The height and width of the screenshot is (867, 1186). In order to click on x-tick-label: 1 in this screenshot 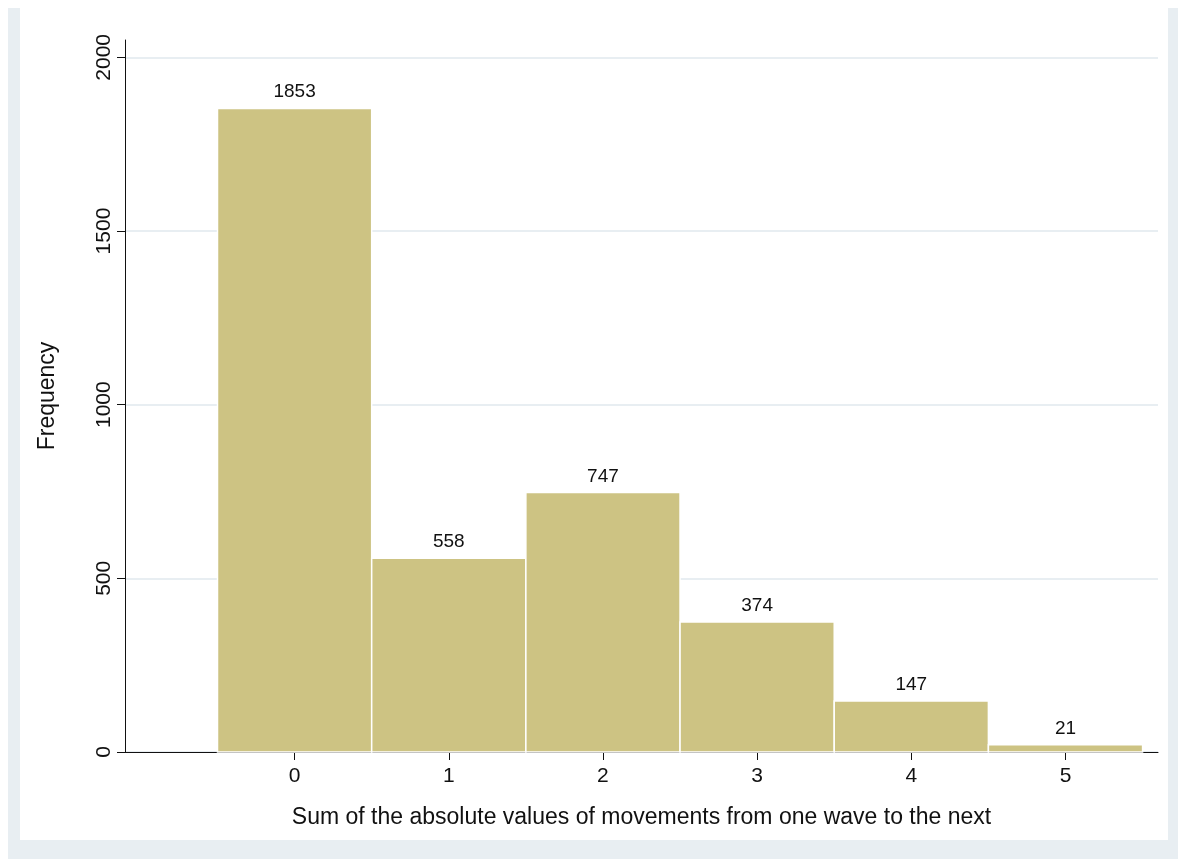, I will do `click(448, 774)`.